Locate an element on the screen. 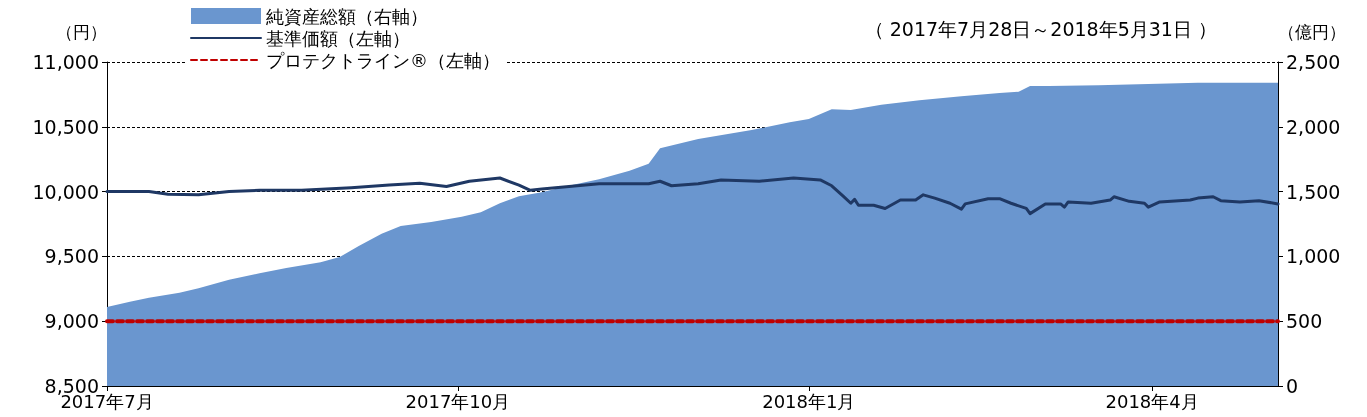  y-tick-label: 9,500 is located at coordinates (71, 256).